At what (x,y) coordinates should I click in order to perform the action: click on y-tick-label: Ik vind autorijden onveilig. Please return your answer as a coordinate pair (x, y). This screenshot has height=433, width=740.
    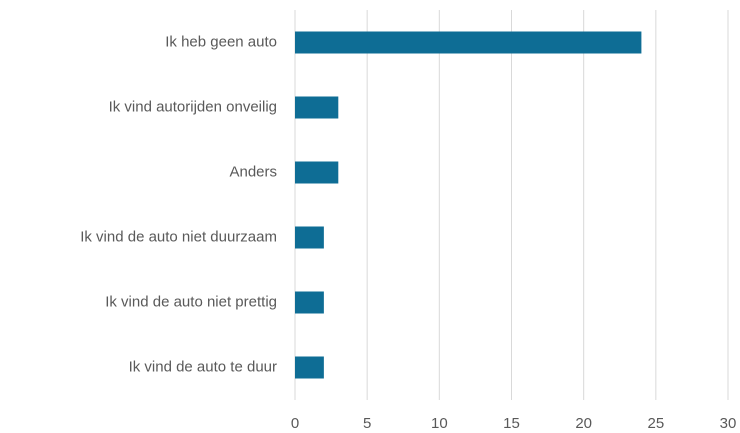
    Looking at the image, I should click on (193, 106).